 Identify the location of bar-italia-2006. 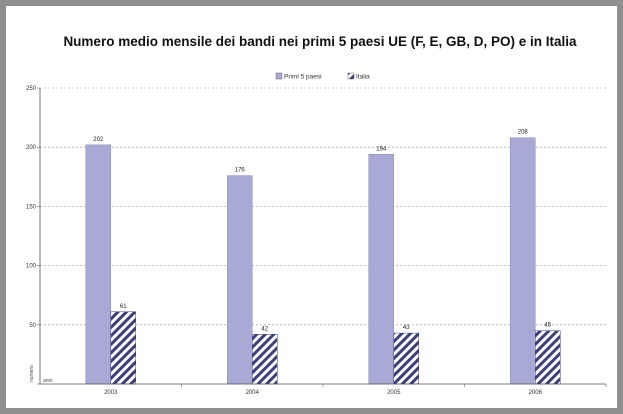
(548, 357).